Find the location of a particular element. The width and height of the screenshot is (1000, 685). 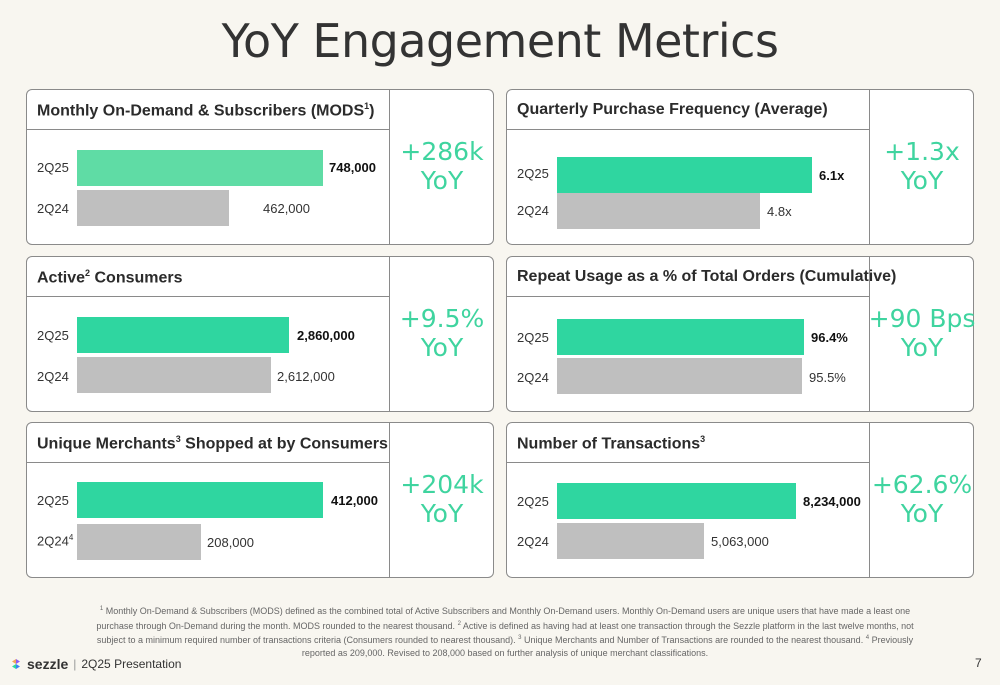

footnote-marker: 3 is located at coordinates (520, 638).